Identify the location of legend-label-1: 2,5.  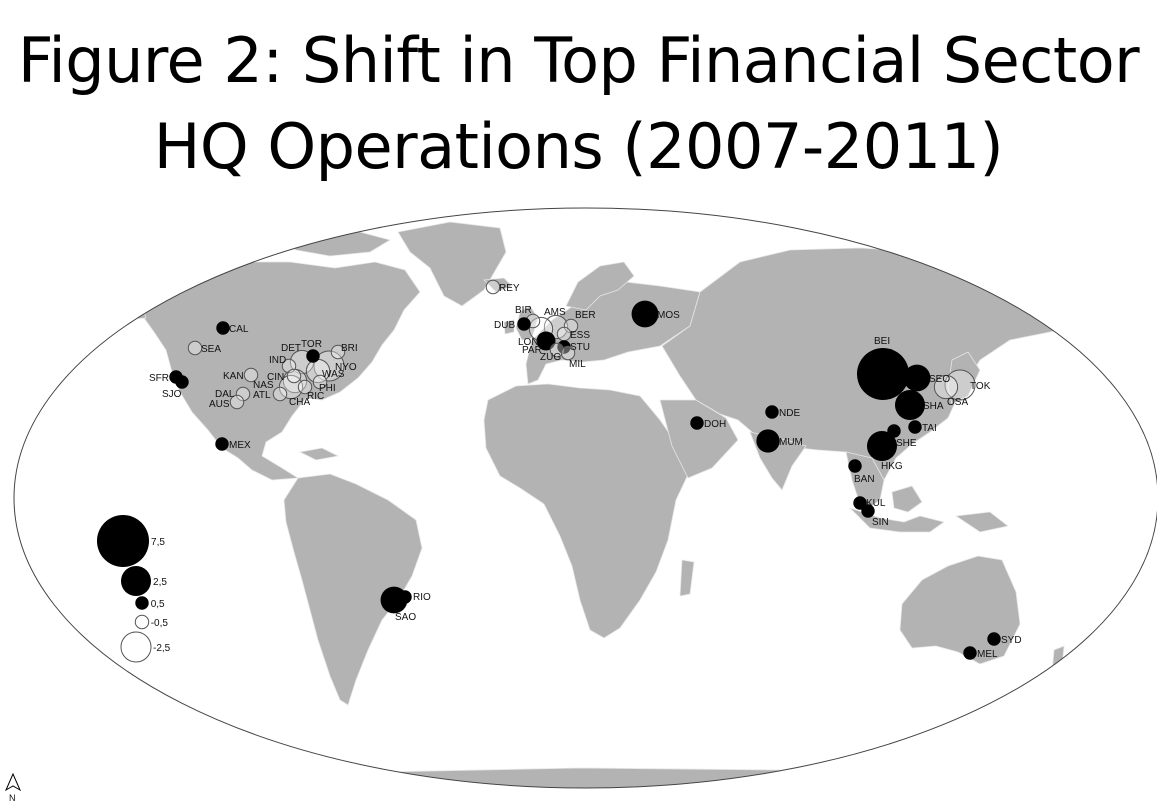
(160, 582).